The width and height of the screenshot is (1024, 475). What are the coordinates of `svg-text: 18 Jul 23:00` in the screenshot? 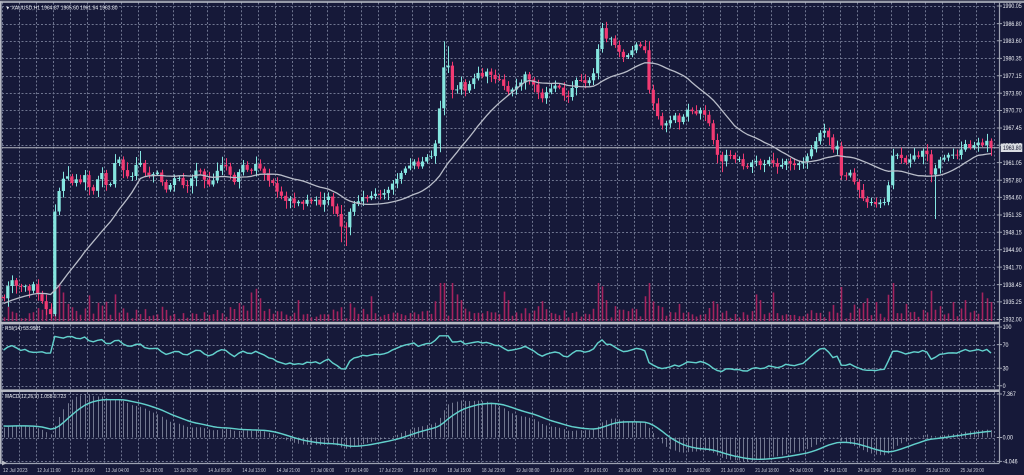 It's located at (494, 471).